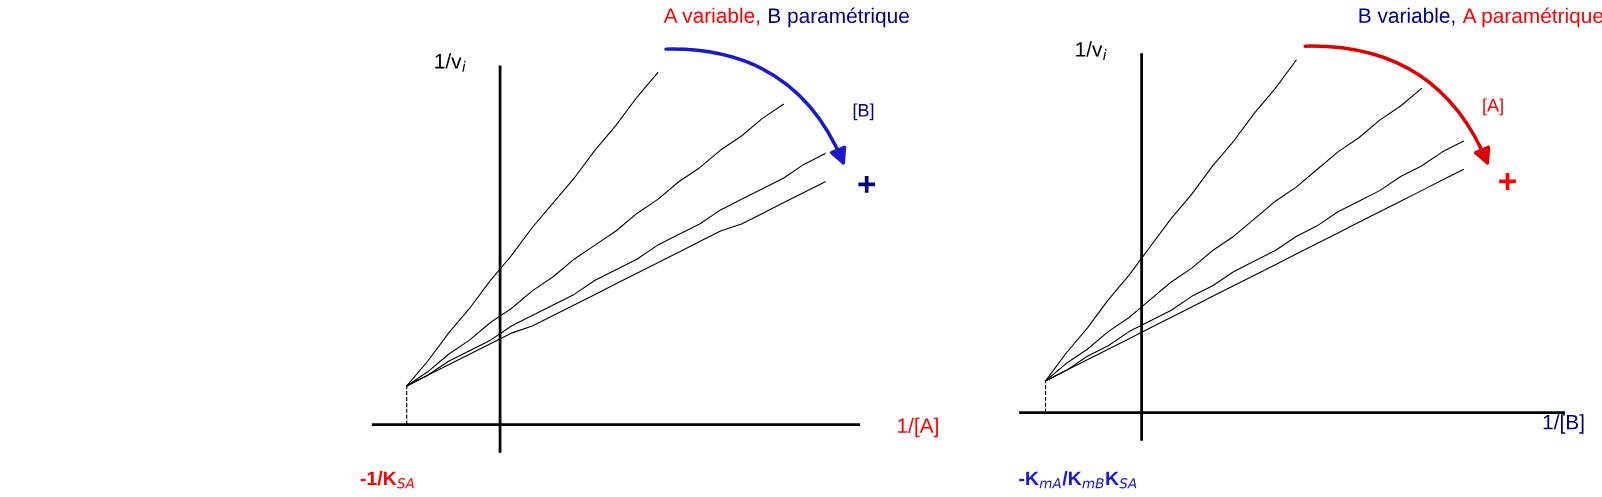 The height and width of the screenshot is (497, 1602). What do you see at coordinates (1480, 17) in the screenshot?
I see `chart-title: B variable, A paramétrique` at bounding box center [1480, 17].